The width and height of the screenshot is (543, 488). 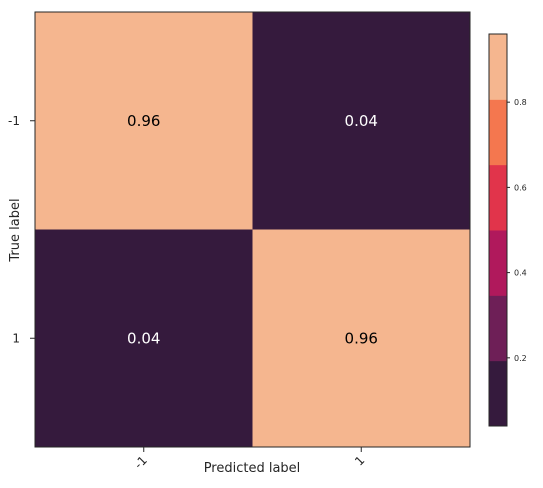 I want to click on colorbar-tick-label: 0.8, so click(x=520, y=102).